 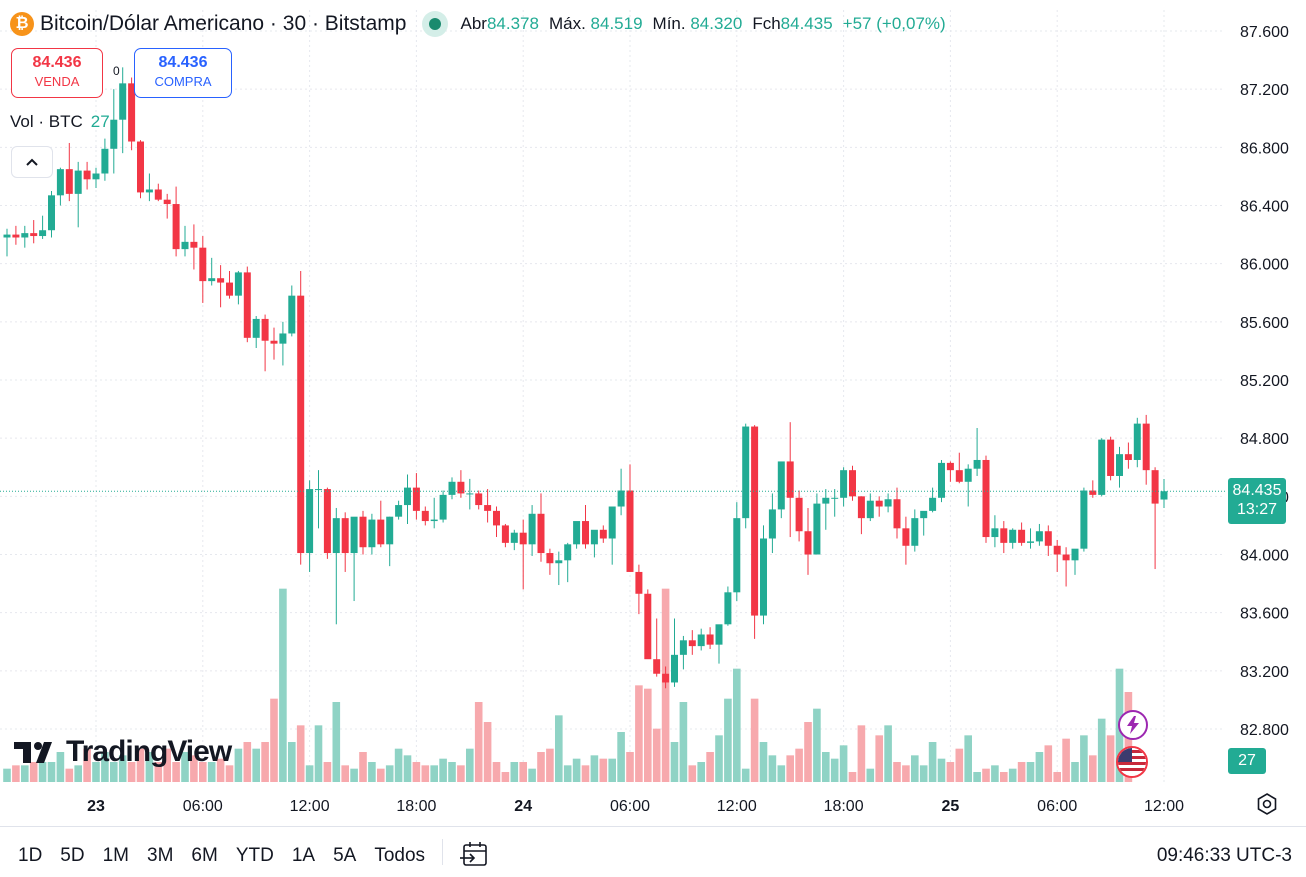 What do you see at coordinates (72, 855) in the screenshot?
I see `range-tab-5d: 5D` at bounding box center [72, 855].